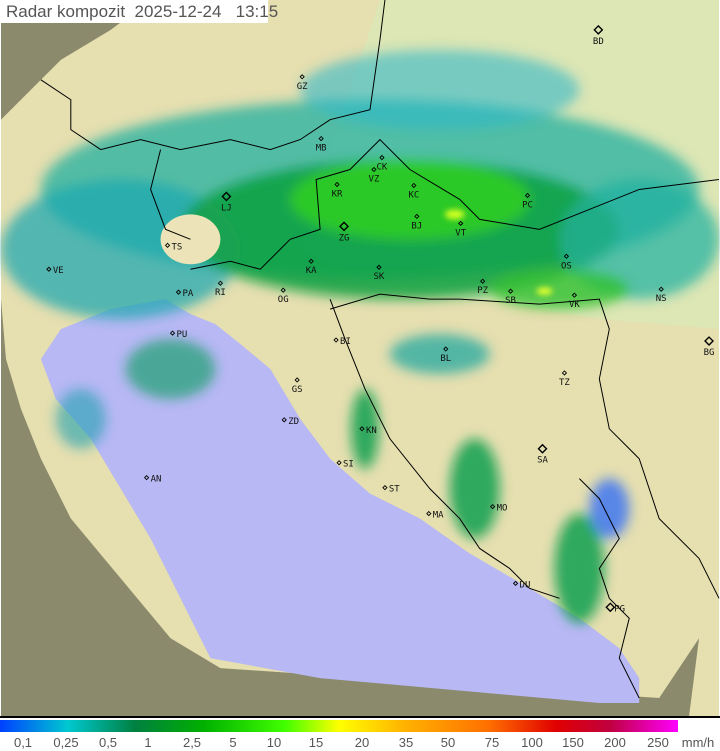 The image size is (720, 751). What do you see at coordinates (379, 277) in the screenshot?
I see `city-label: SK` at bounding box center [379, 277].